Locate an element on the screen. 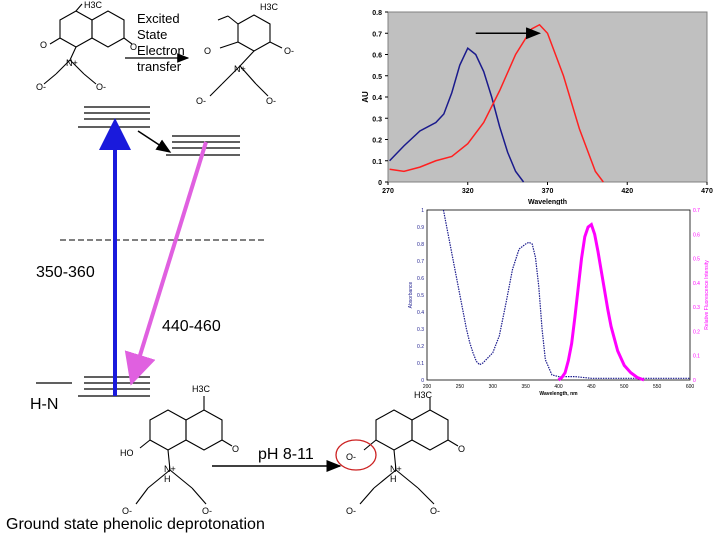 Image resolution: width=720 pixels, height=540 pixels. molecule-top-left is located at coordinates (88, 44).